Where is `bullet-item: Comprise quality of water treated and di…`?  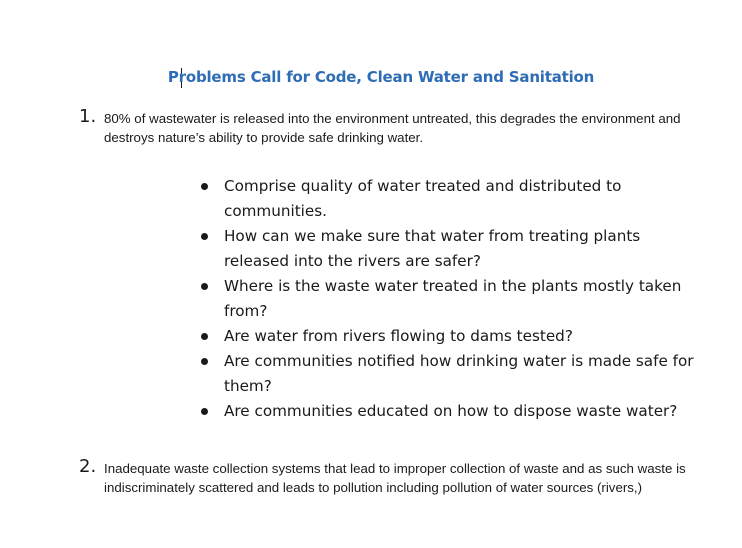
bullet-item: Comprise quality of water treated and di… is located at coordinates (448, 199).